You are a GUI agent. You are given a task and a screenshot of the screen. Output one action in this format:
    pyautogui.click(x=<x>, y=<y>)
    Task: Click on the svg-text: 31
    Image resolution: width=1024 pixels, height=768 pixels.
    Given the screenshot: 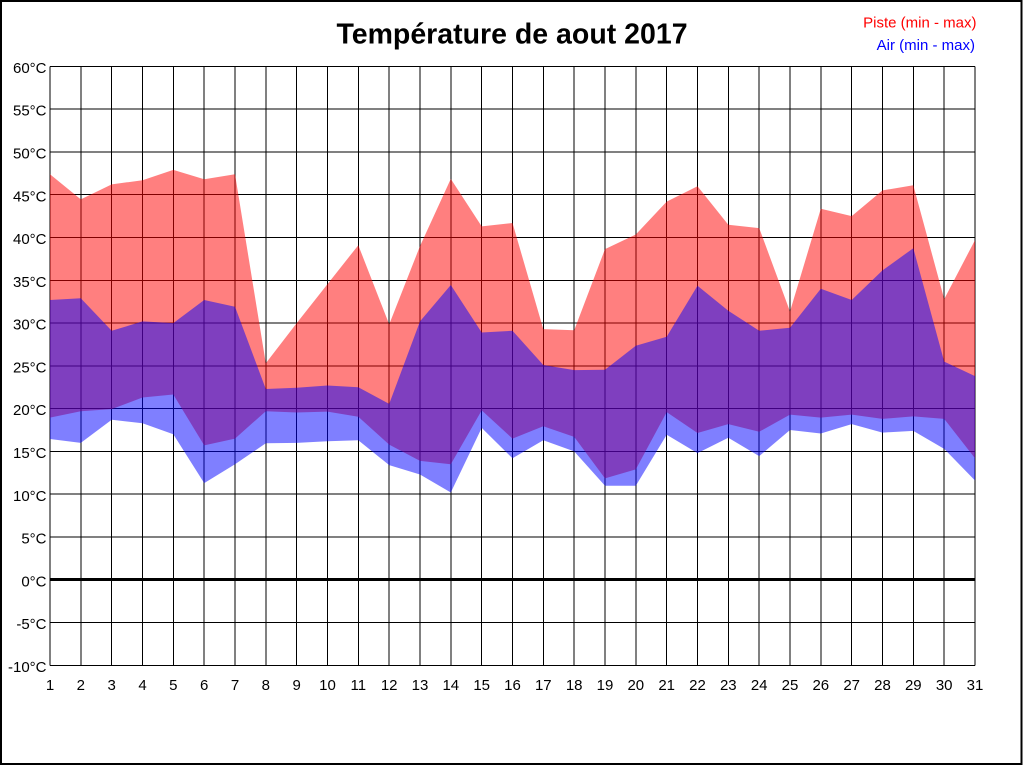 What is the action you would take?
    pyautogui.click(x=975, y=685)
    